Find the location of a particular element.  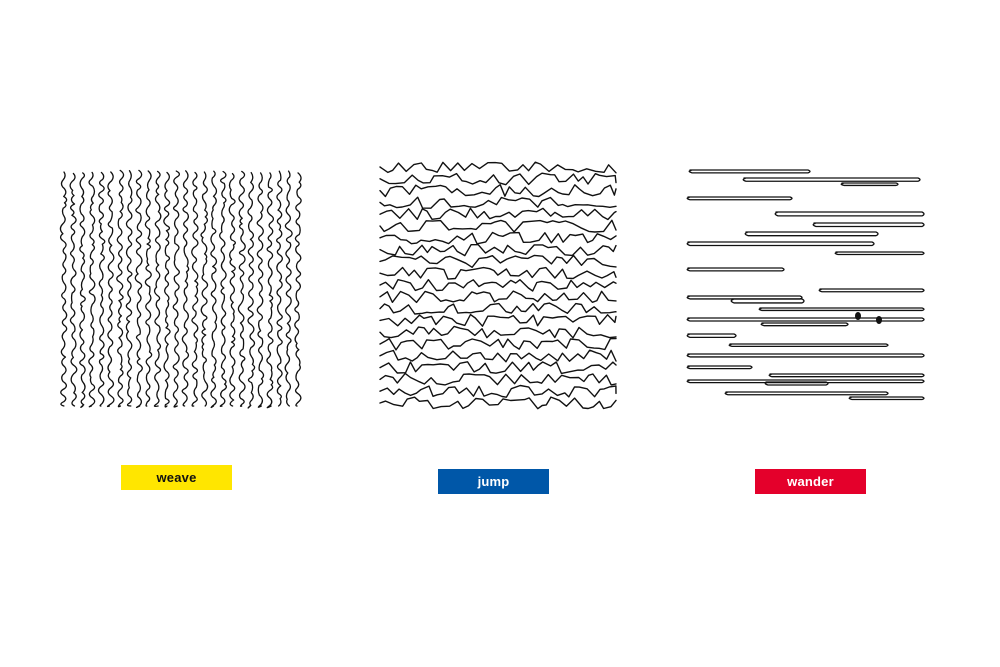

jump-label-text: jump is located at coordinates (493, 481).